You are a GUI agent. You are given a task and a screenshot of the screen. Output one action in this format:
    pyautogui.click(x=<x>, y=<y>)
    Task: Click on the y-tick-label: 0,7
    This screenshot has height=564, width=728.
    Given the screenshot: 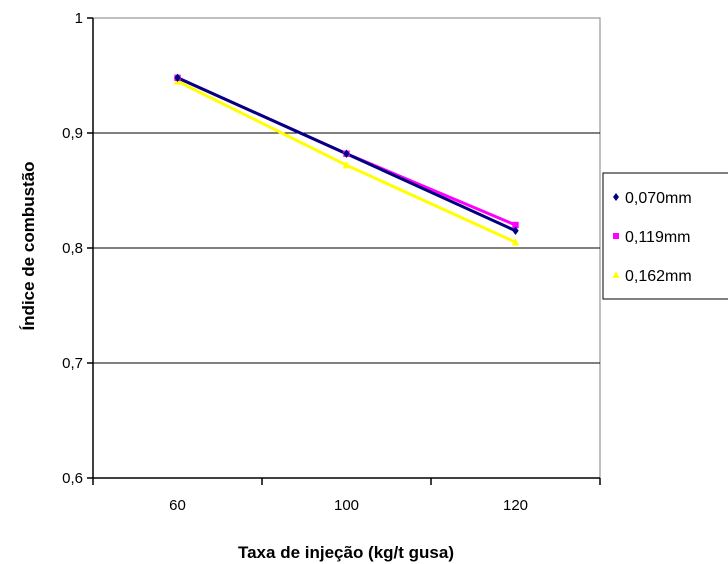 What is the action you would take?
    pyautogui.click(x=72, y=363)
    